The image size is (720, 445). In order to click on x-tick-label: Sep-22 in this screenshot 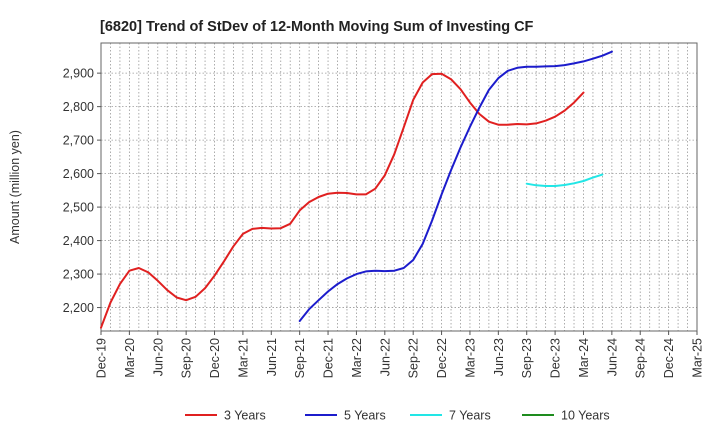, I will do `click(414, 358)`.